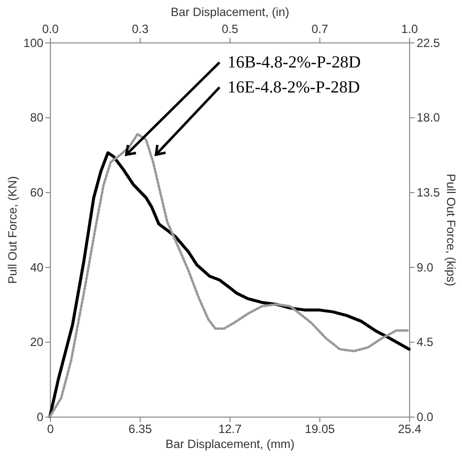  Describe the element at coordinates (230, 29) in the screenshot. I see `x2-tick-label: 0.5` at that location.